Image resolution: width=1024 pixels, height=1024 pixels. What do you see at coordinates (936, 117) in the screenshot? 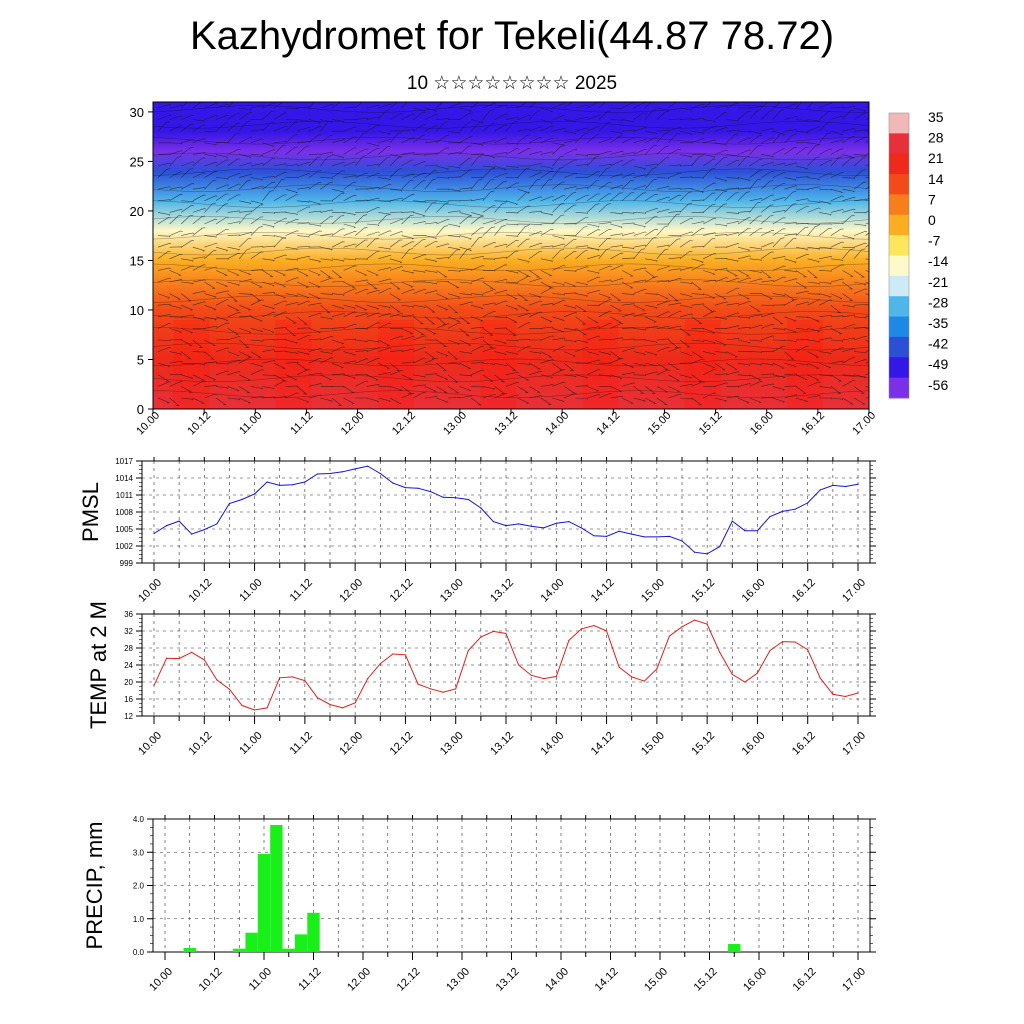
I see `colorbar-label: 35` at bounding box center [936, 117].